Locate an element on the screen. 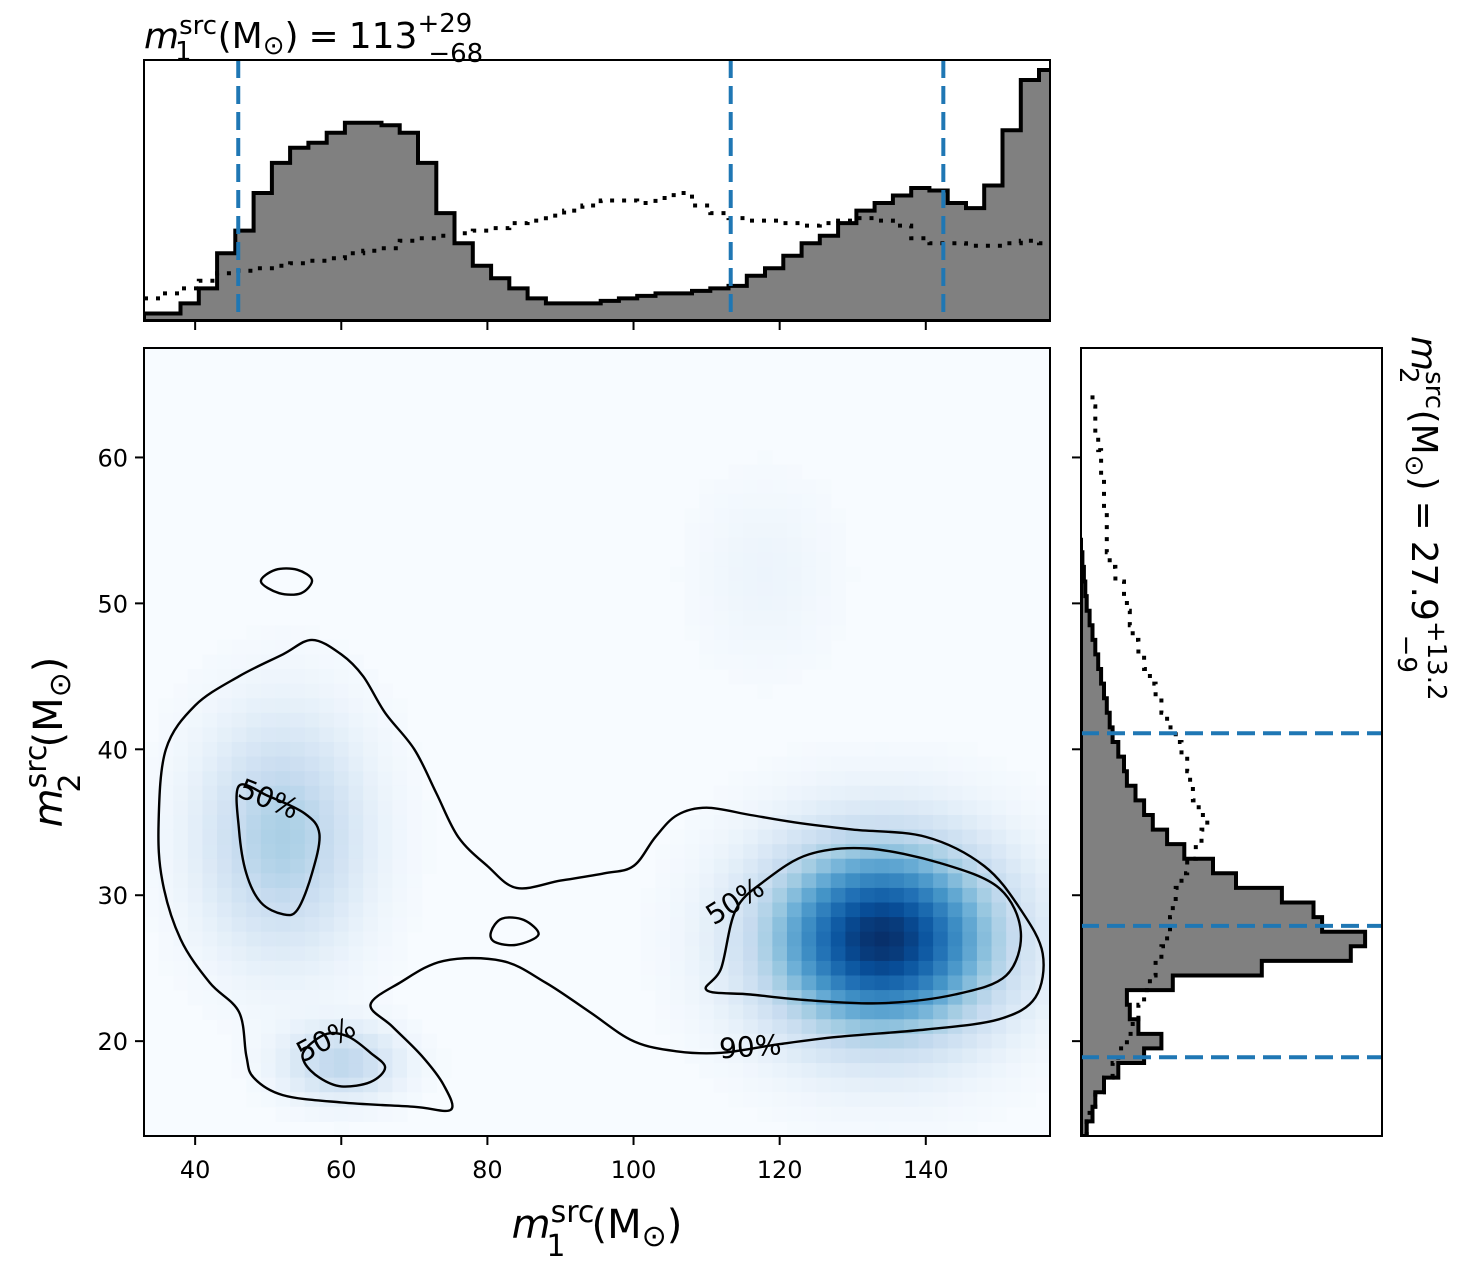  y-axis-title: msrc2(M⊙) is located at coordinates (53, 742).